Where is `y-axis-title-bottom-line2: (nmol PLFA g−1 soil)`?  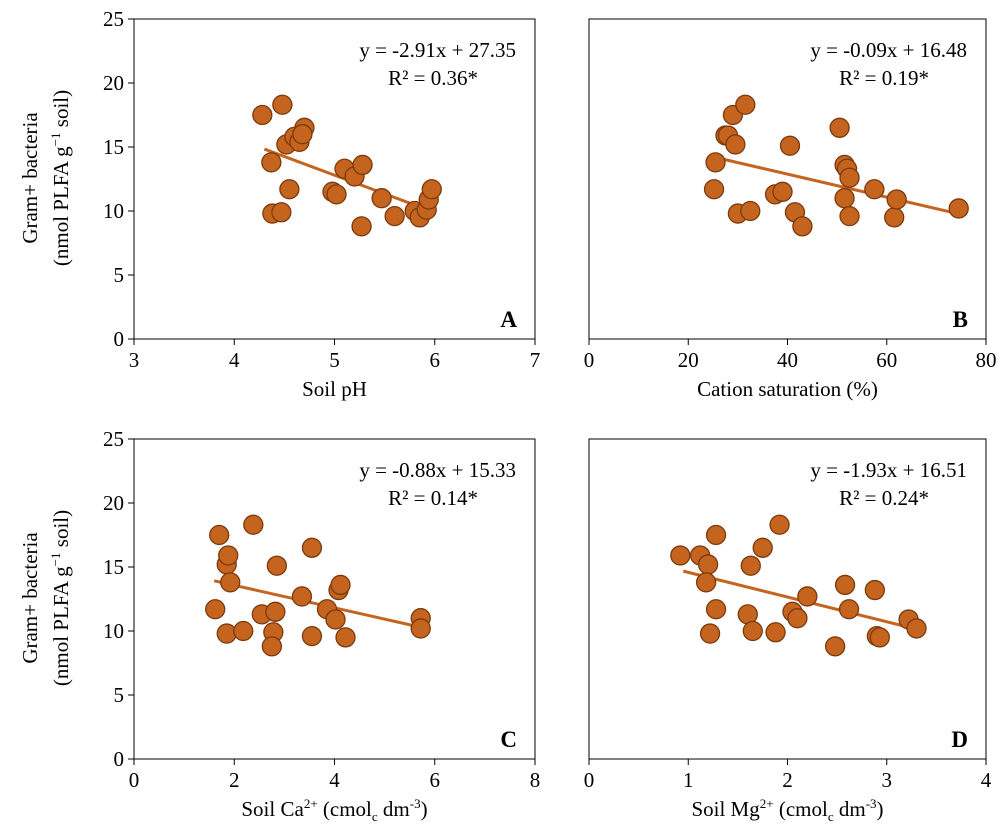 y-axis-title-bottom-line2: (nmol PLFA g−1 soil) is located at coordinates (60, 598).